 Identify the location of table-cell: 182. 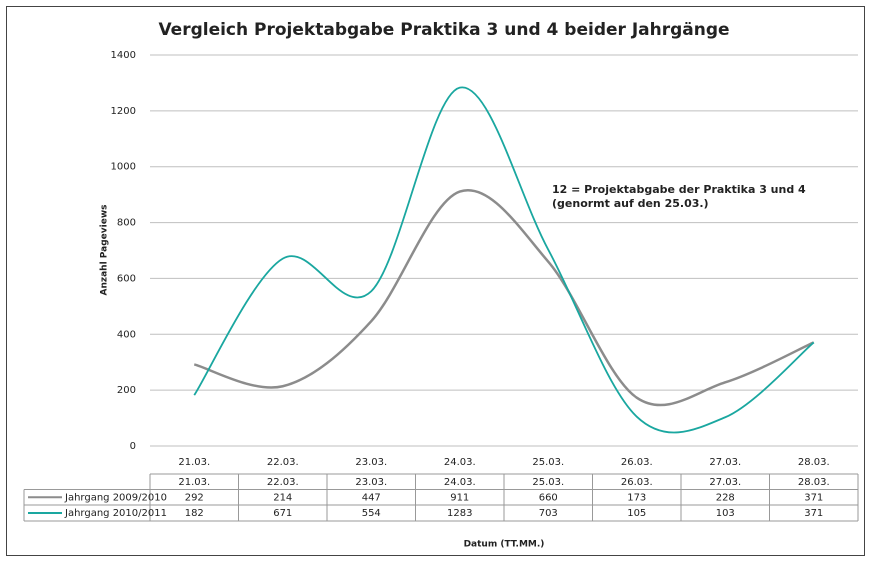
(194, 513).